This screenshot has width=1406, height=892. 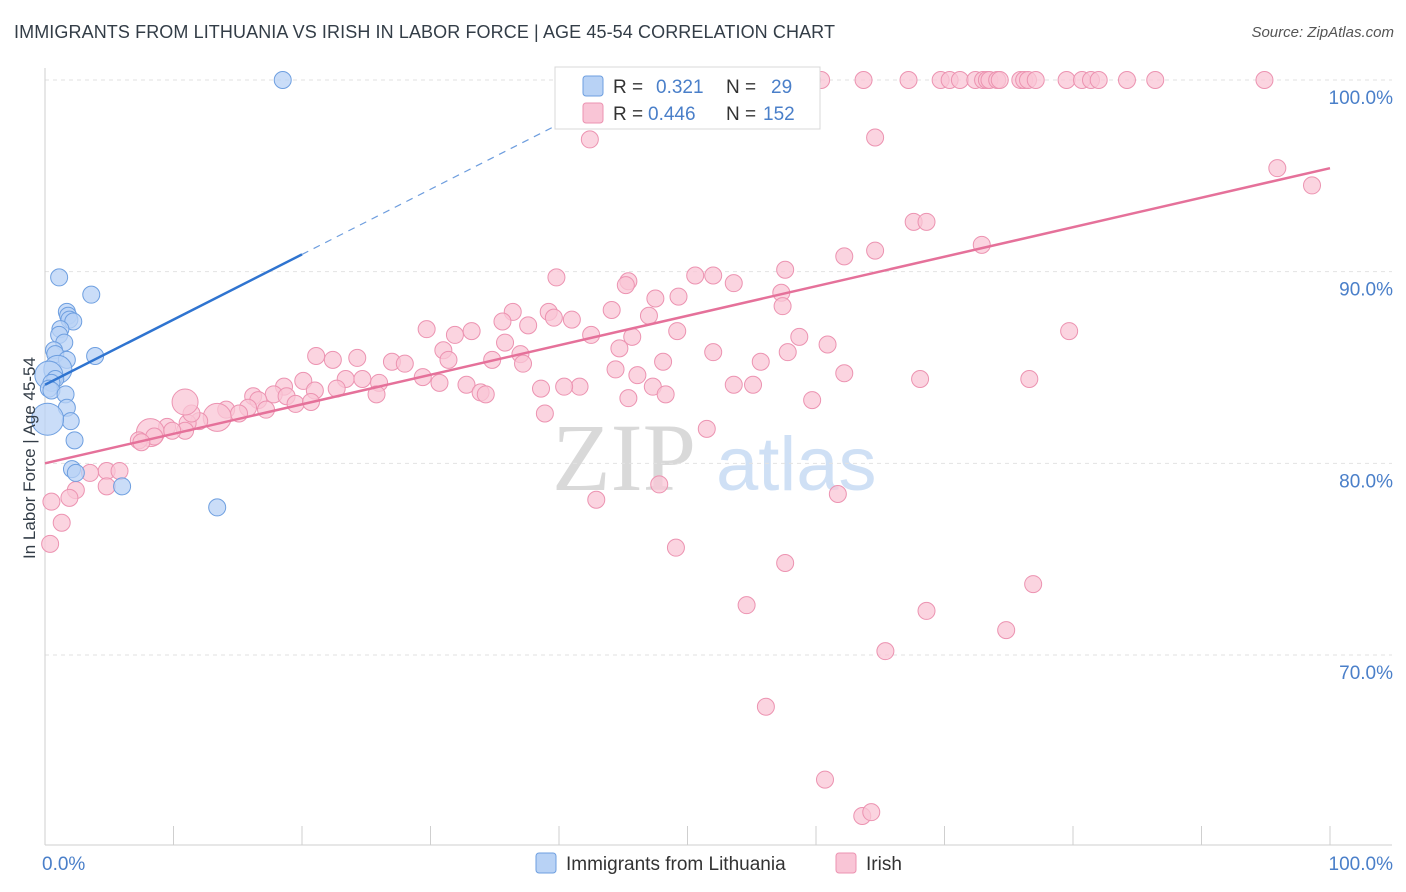 What do you see at coordinates (781, 87) in the screenshot?
I see `svg-text: 29` at bounding box center [781, 87].